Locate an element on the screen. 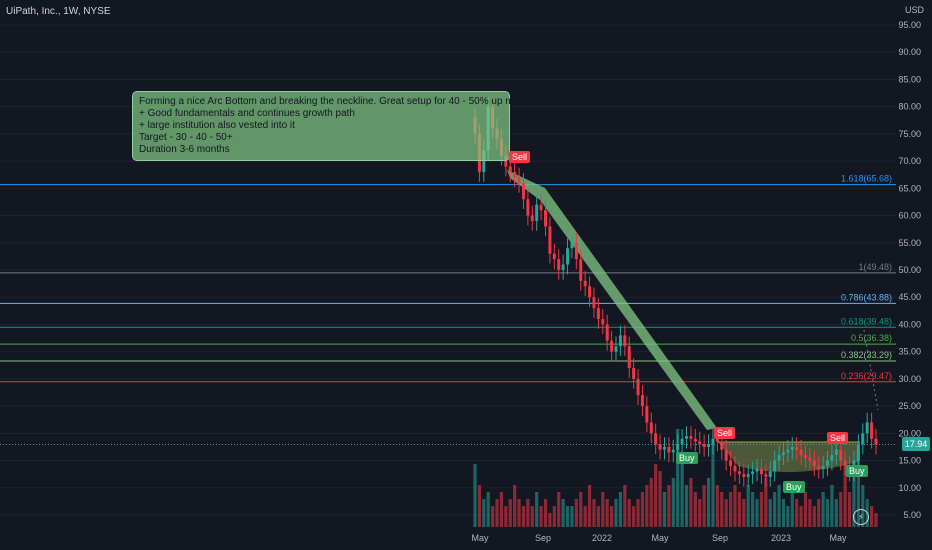 The width and height of the screenshot is (932, 550). y-tick-label: 90.00 is located at coordinates (909, 52).